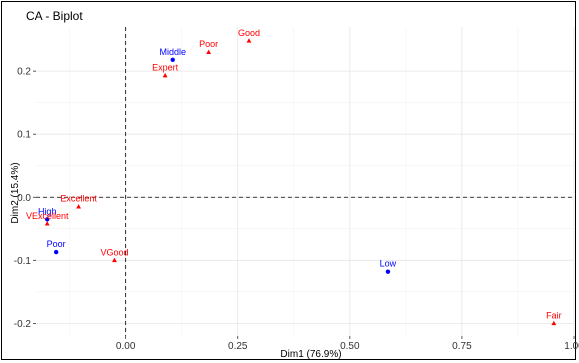 The width and height of the screenshot is (579, 363). What do you see at coordinates (114, 252) in the screenshot?
I see `label-vgood: VGood` at bounding box center [114, 252].